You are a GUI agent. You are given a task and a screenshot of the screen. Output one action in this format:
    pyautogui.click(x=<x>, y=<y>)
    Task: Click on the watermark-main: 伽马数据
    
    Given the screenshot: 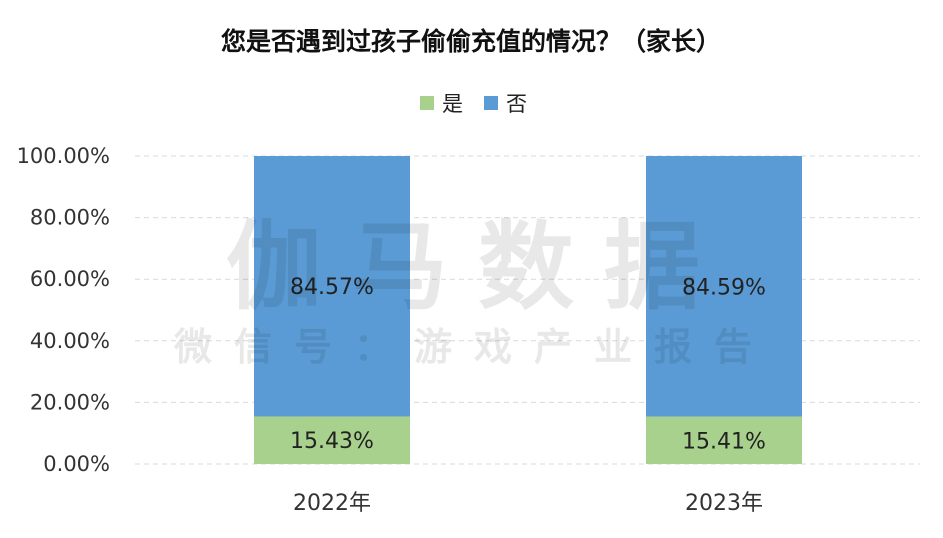 What is the action you would take?
    pyautogui.click(x=478, y=267)
    